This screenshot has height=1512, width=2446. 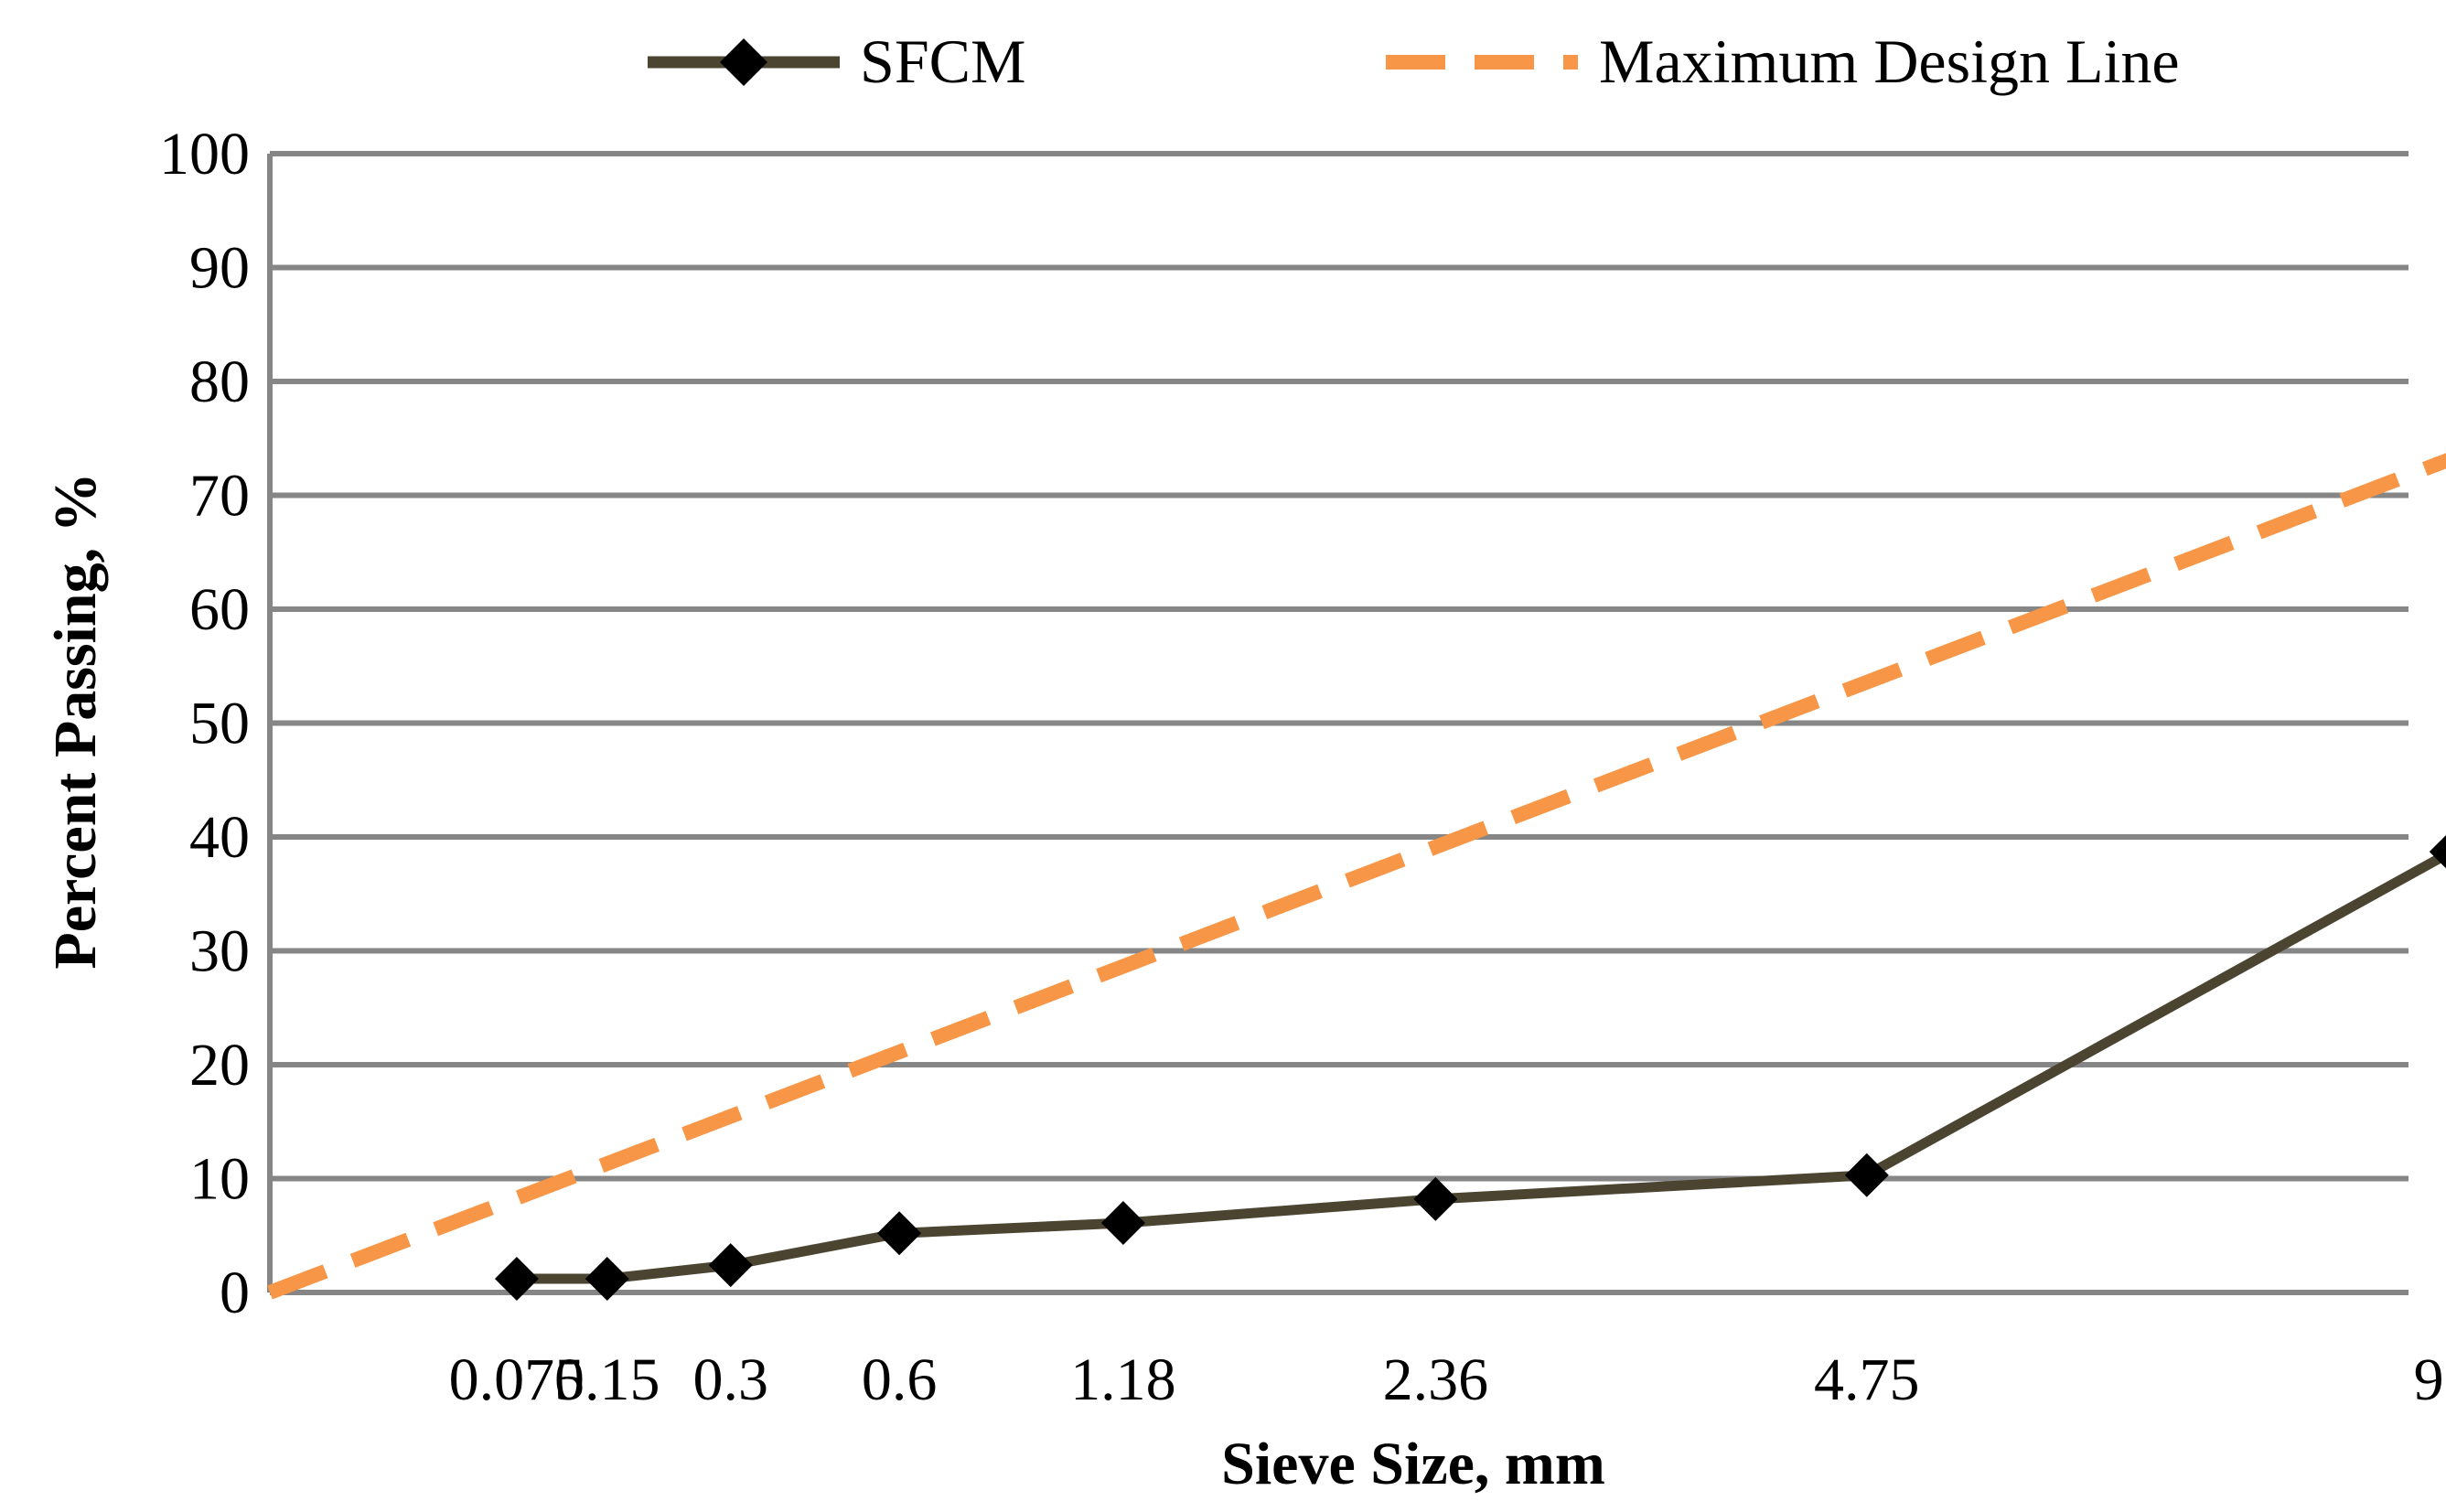 What do you see at coordinates (204, 154) in the screenshot?
I see `y-tick-label-100: 100` at bounding box center [204, 154].